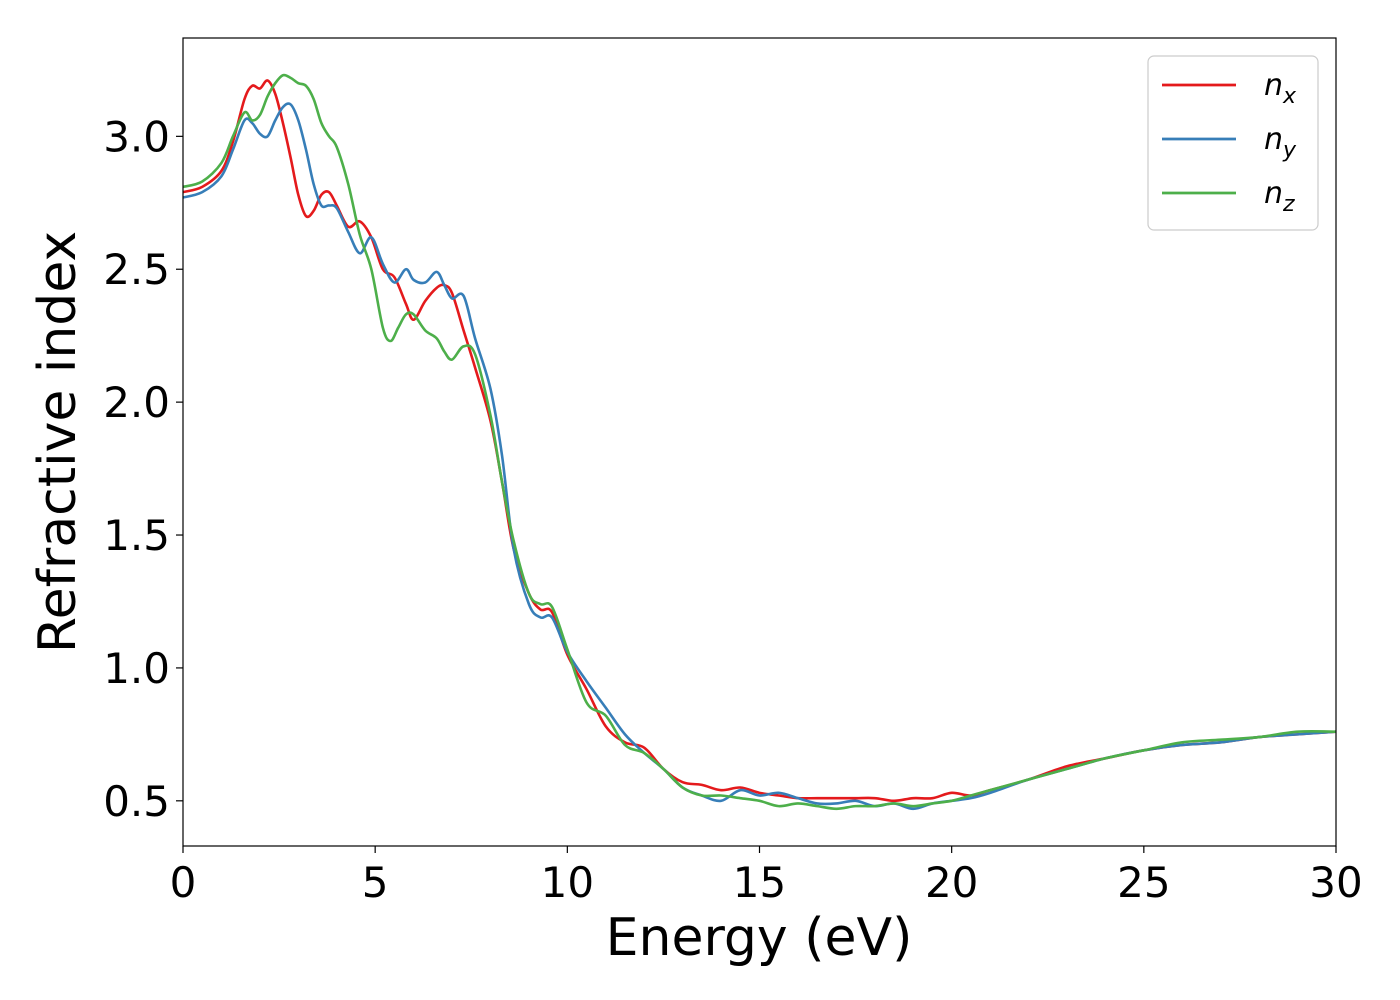 The image size is (1400, 1000). I want to click on y-axis-label: Refractive index, so click(58, 442).